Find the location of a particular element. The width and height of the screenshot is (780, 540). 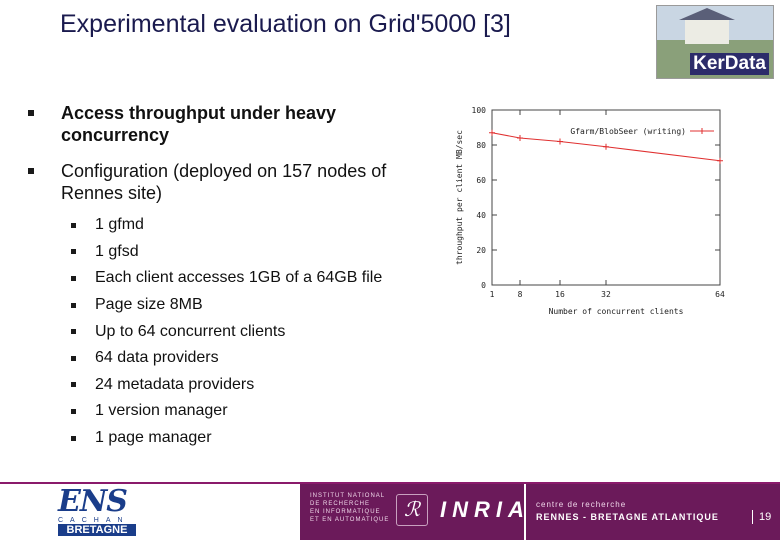

footer-purple-panel is located at coordinates (540, 512).